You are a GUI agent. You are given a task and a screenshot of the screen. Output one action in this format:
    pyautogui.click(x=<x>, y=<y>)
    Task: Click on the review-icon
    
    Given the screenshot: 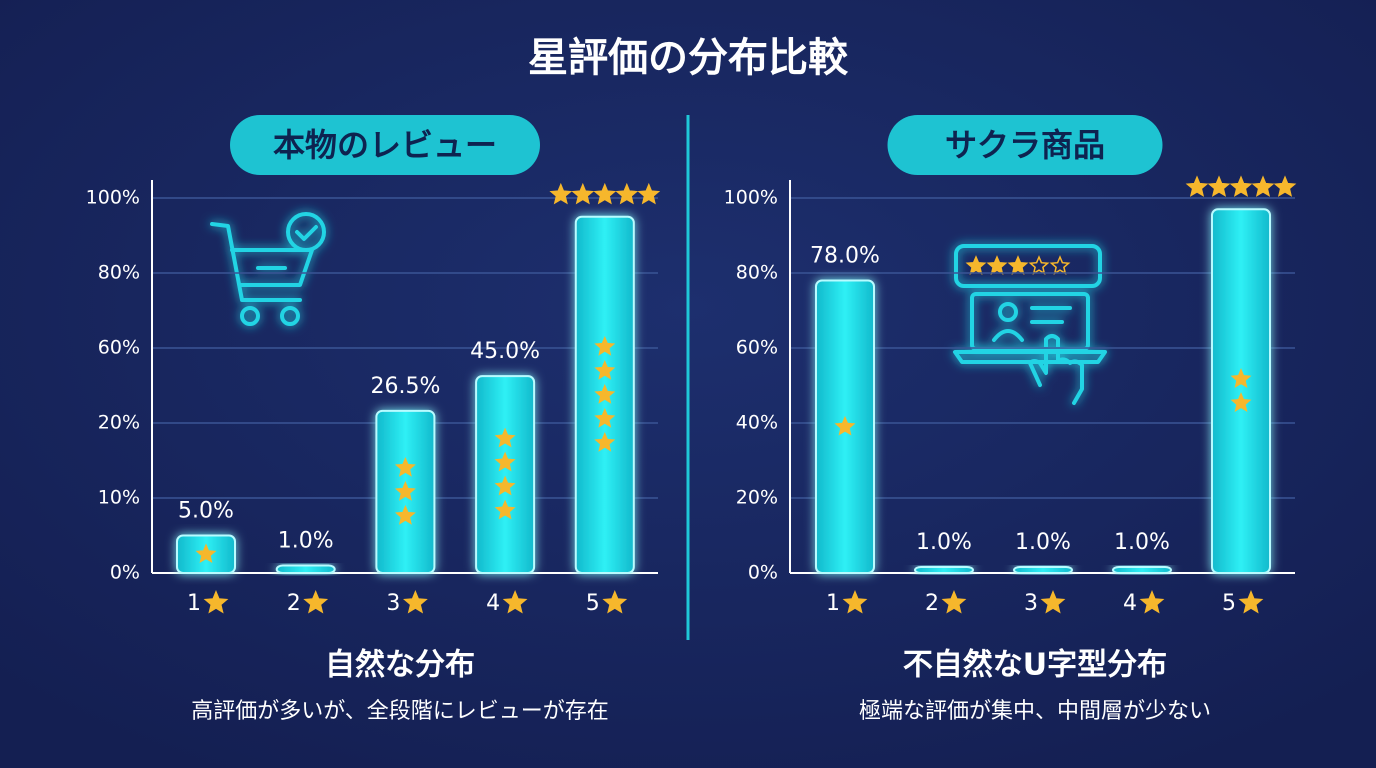 What is the action you would take?
    pyautogui.click(x=1030, y=324)
    